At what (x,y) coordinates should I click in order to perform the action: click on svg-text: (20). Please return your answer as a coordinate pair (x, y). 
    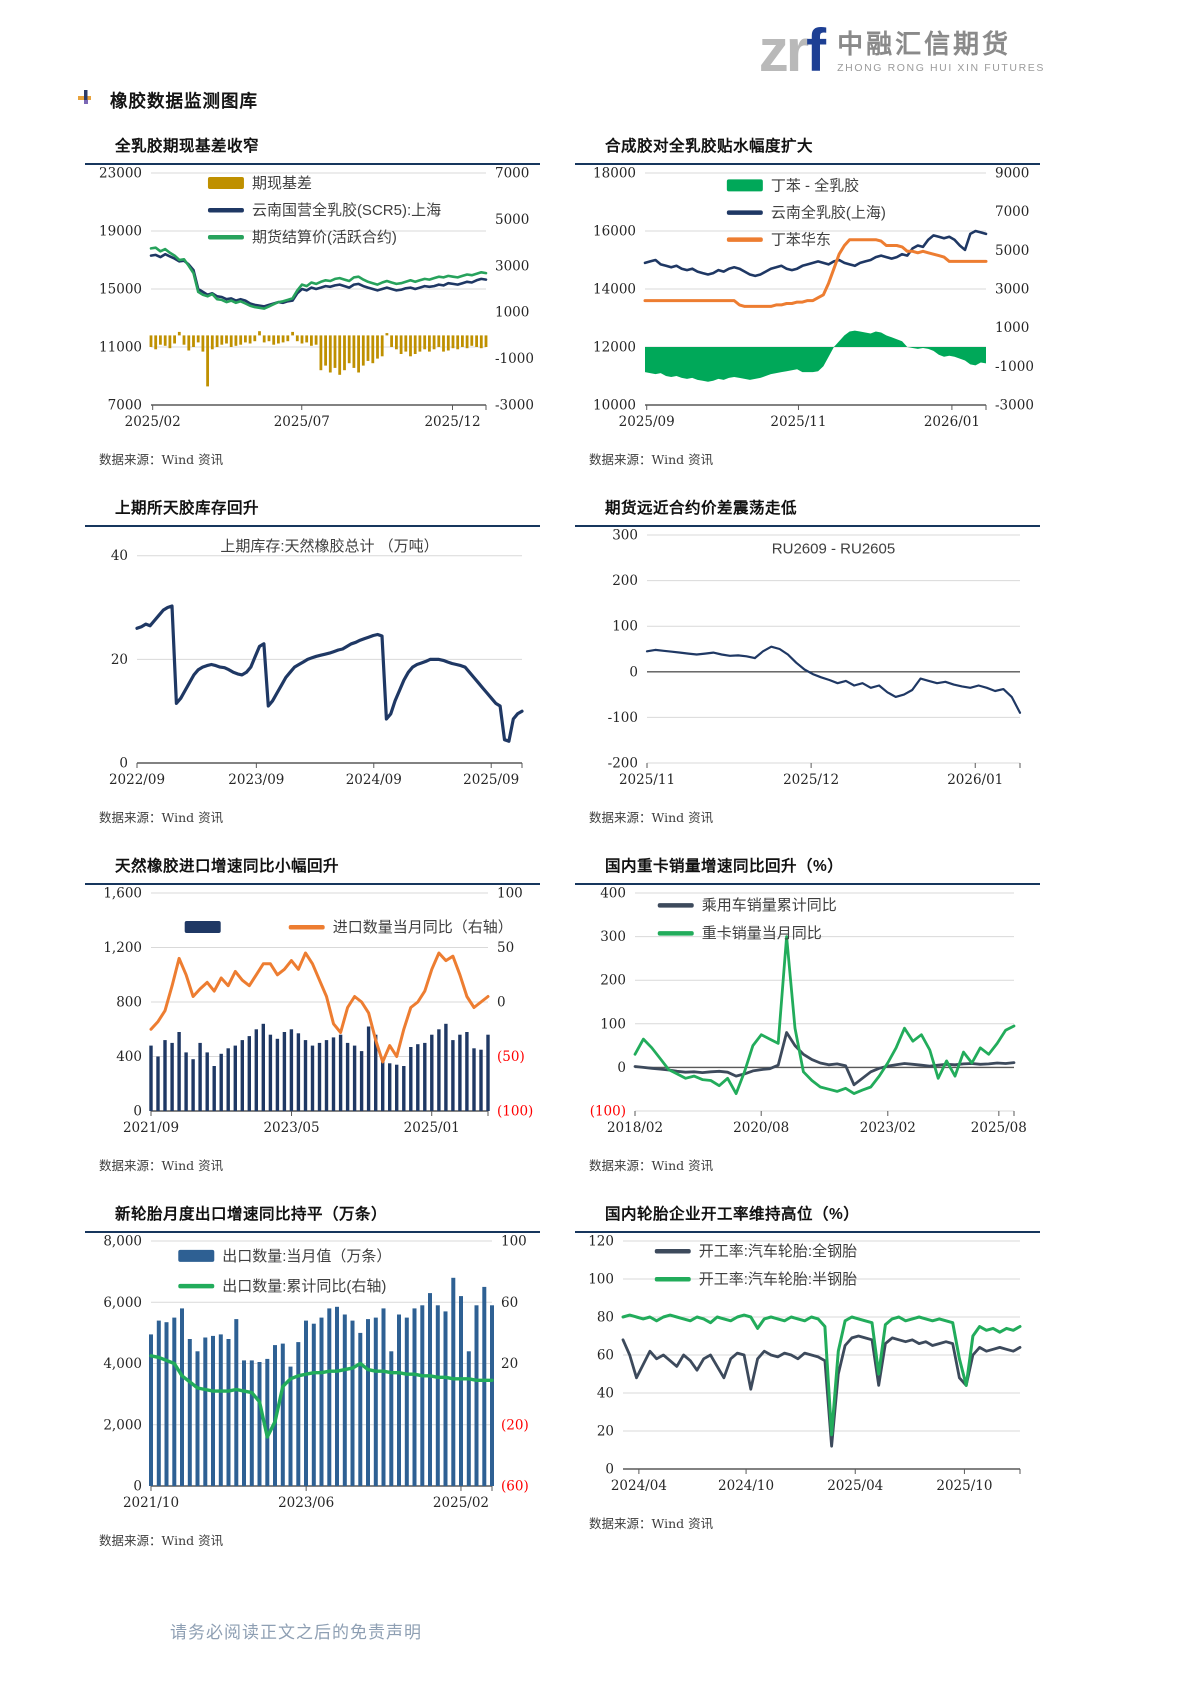
    Looking at the image, I should click on (515, 1425).